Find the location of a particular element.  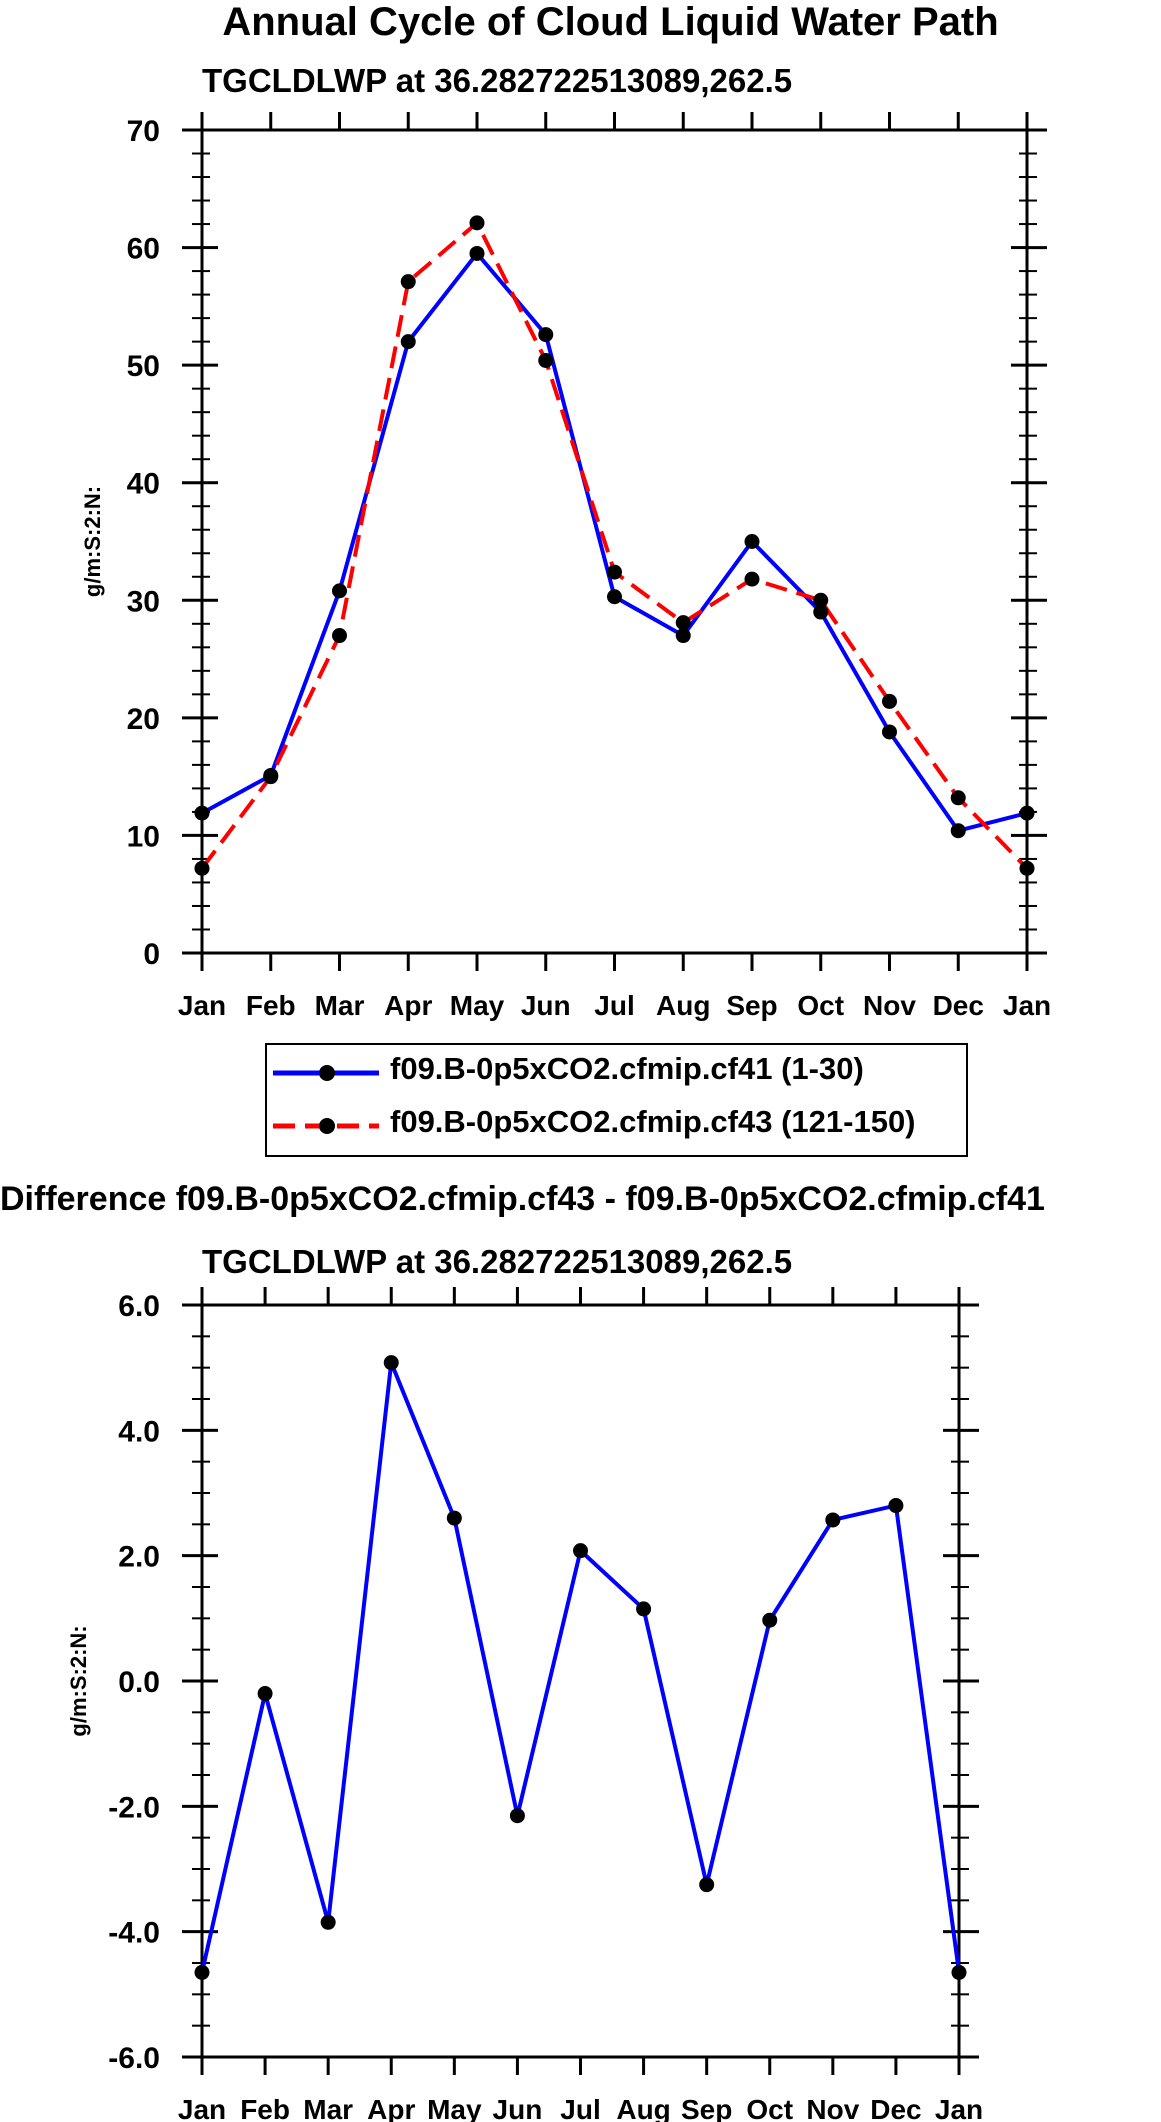

y-tick-label: -2.0 is located at coordinates (134, 1807).